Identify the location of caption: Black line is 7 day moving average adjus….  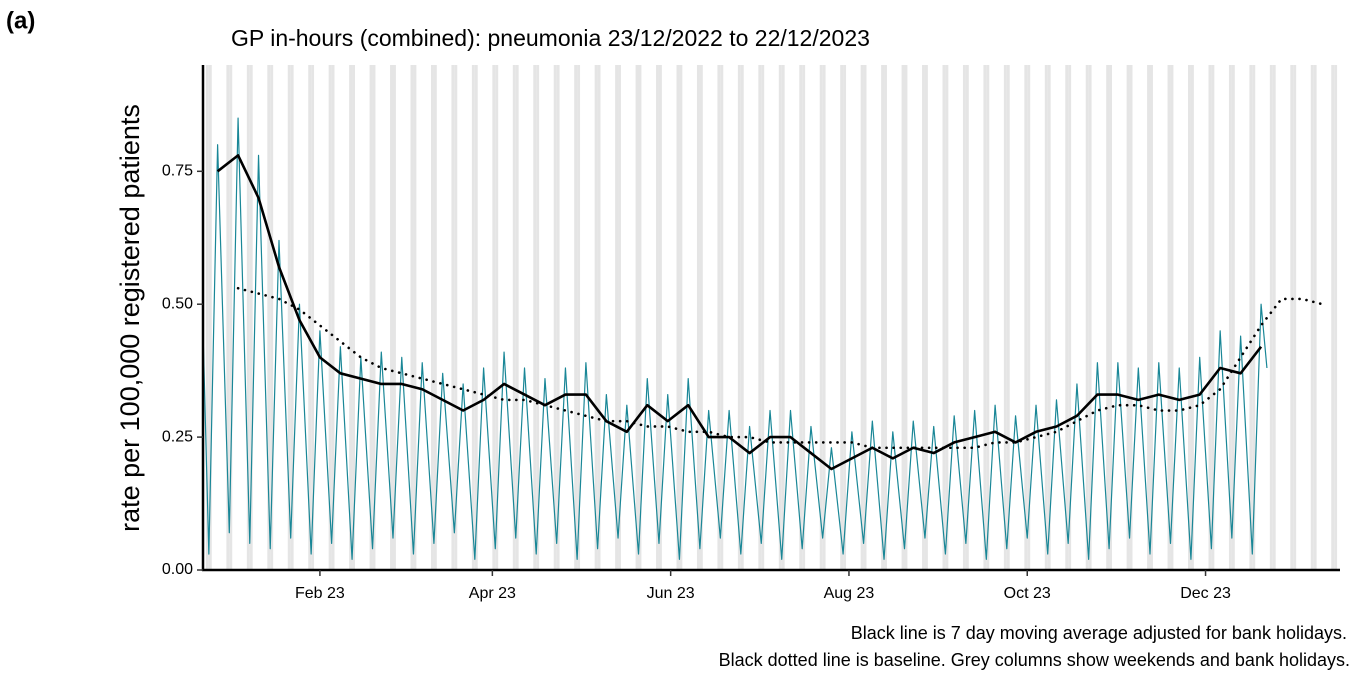
(1099, 633).